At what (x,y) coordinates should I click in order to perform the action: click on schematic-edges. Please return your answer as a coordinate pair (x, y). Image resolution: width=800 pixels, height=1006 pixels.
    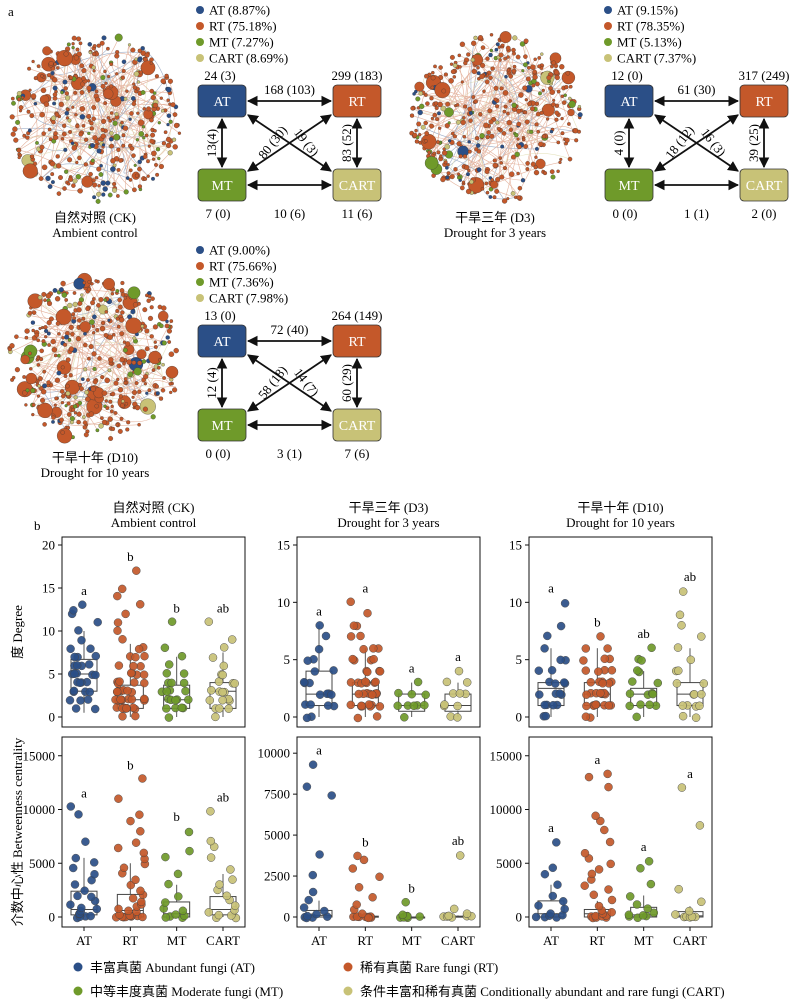
    Looking at the image, I should click on (289, 143).